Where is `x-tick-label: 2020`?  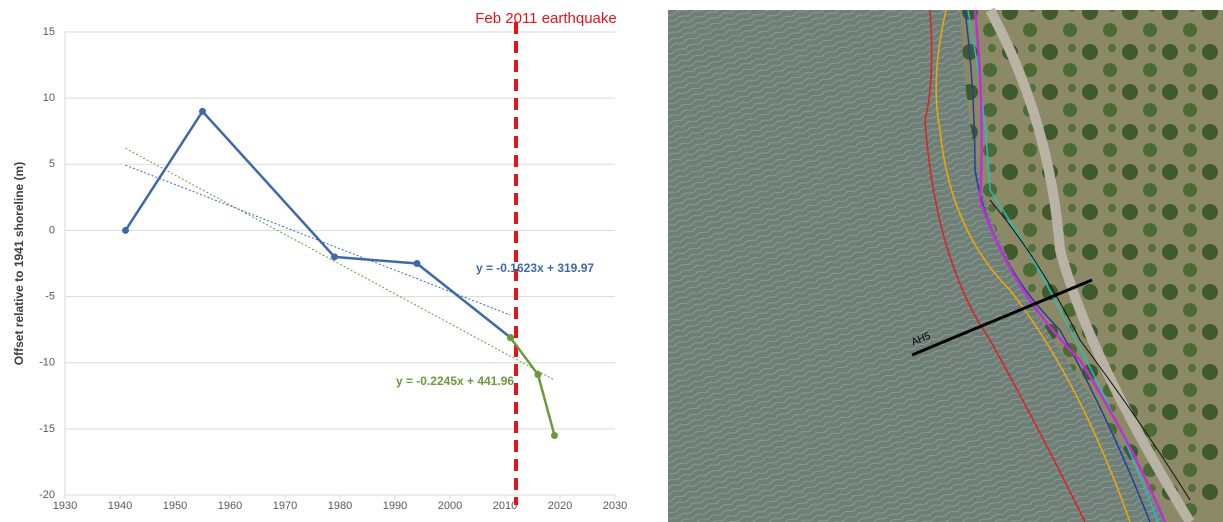
x-tick-label: 2020 is located at coordinates (560, 506).